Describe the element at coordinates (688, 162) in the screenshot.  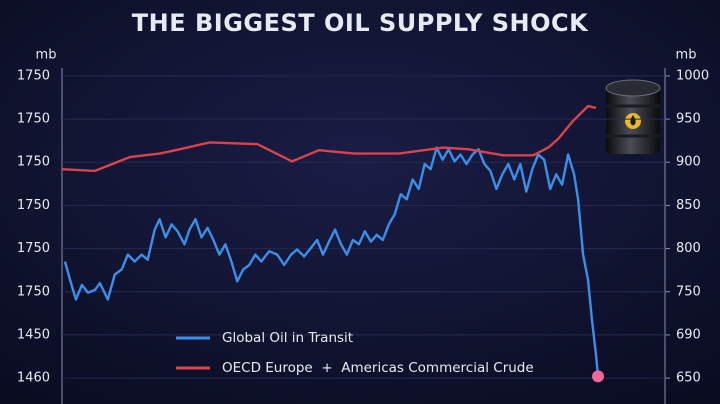
I see `y2-tick-label: 900` at that location.